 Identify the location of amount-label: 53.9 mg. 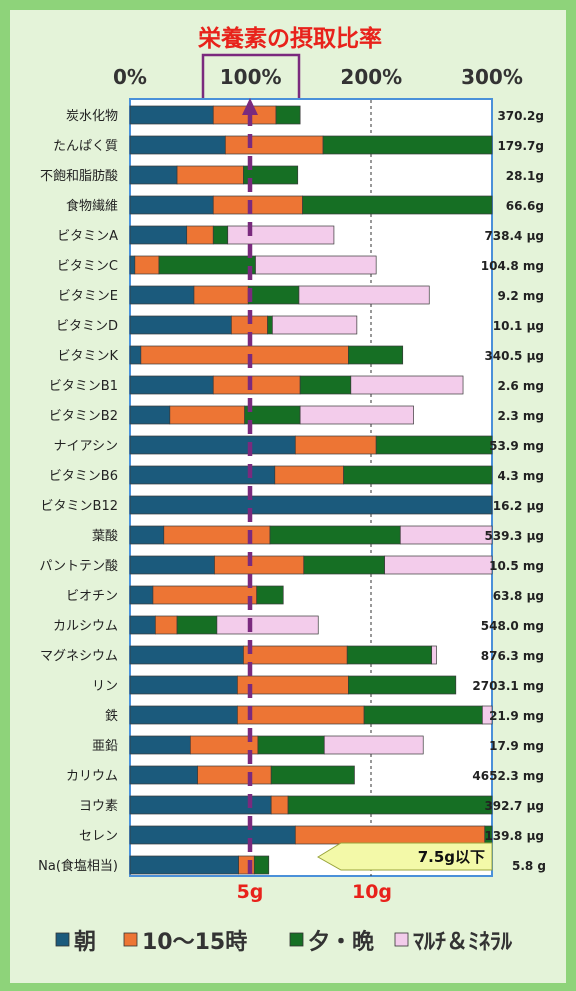
(516, 446).